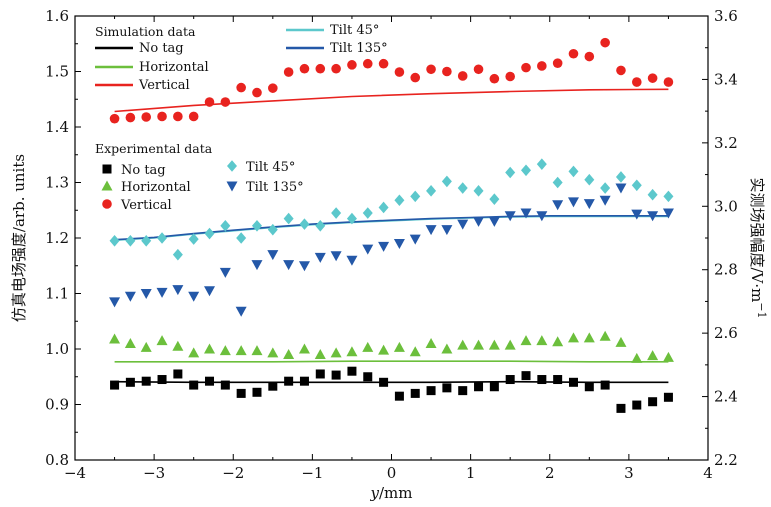 The image size is (771, 507). Describe the element at coordinates (726, 270) in the screenshot. I see `y-tick-label-right: 2.8` at that location.